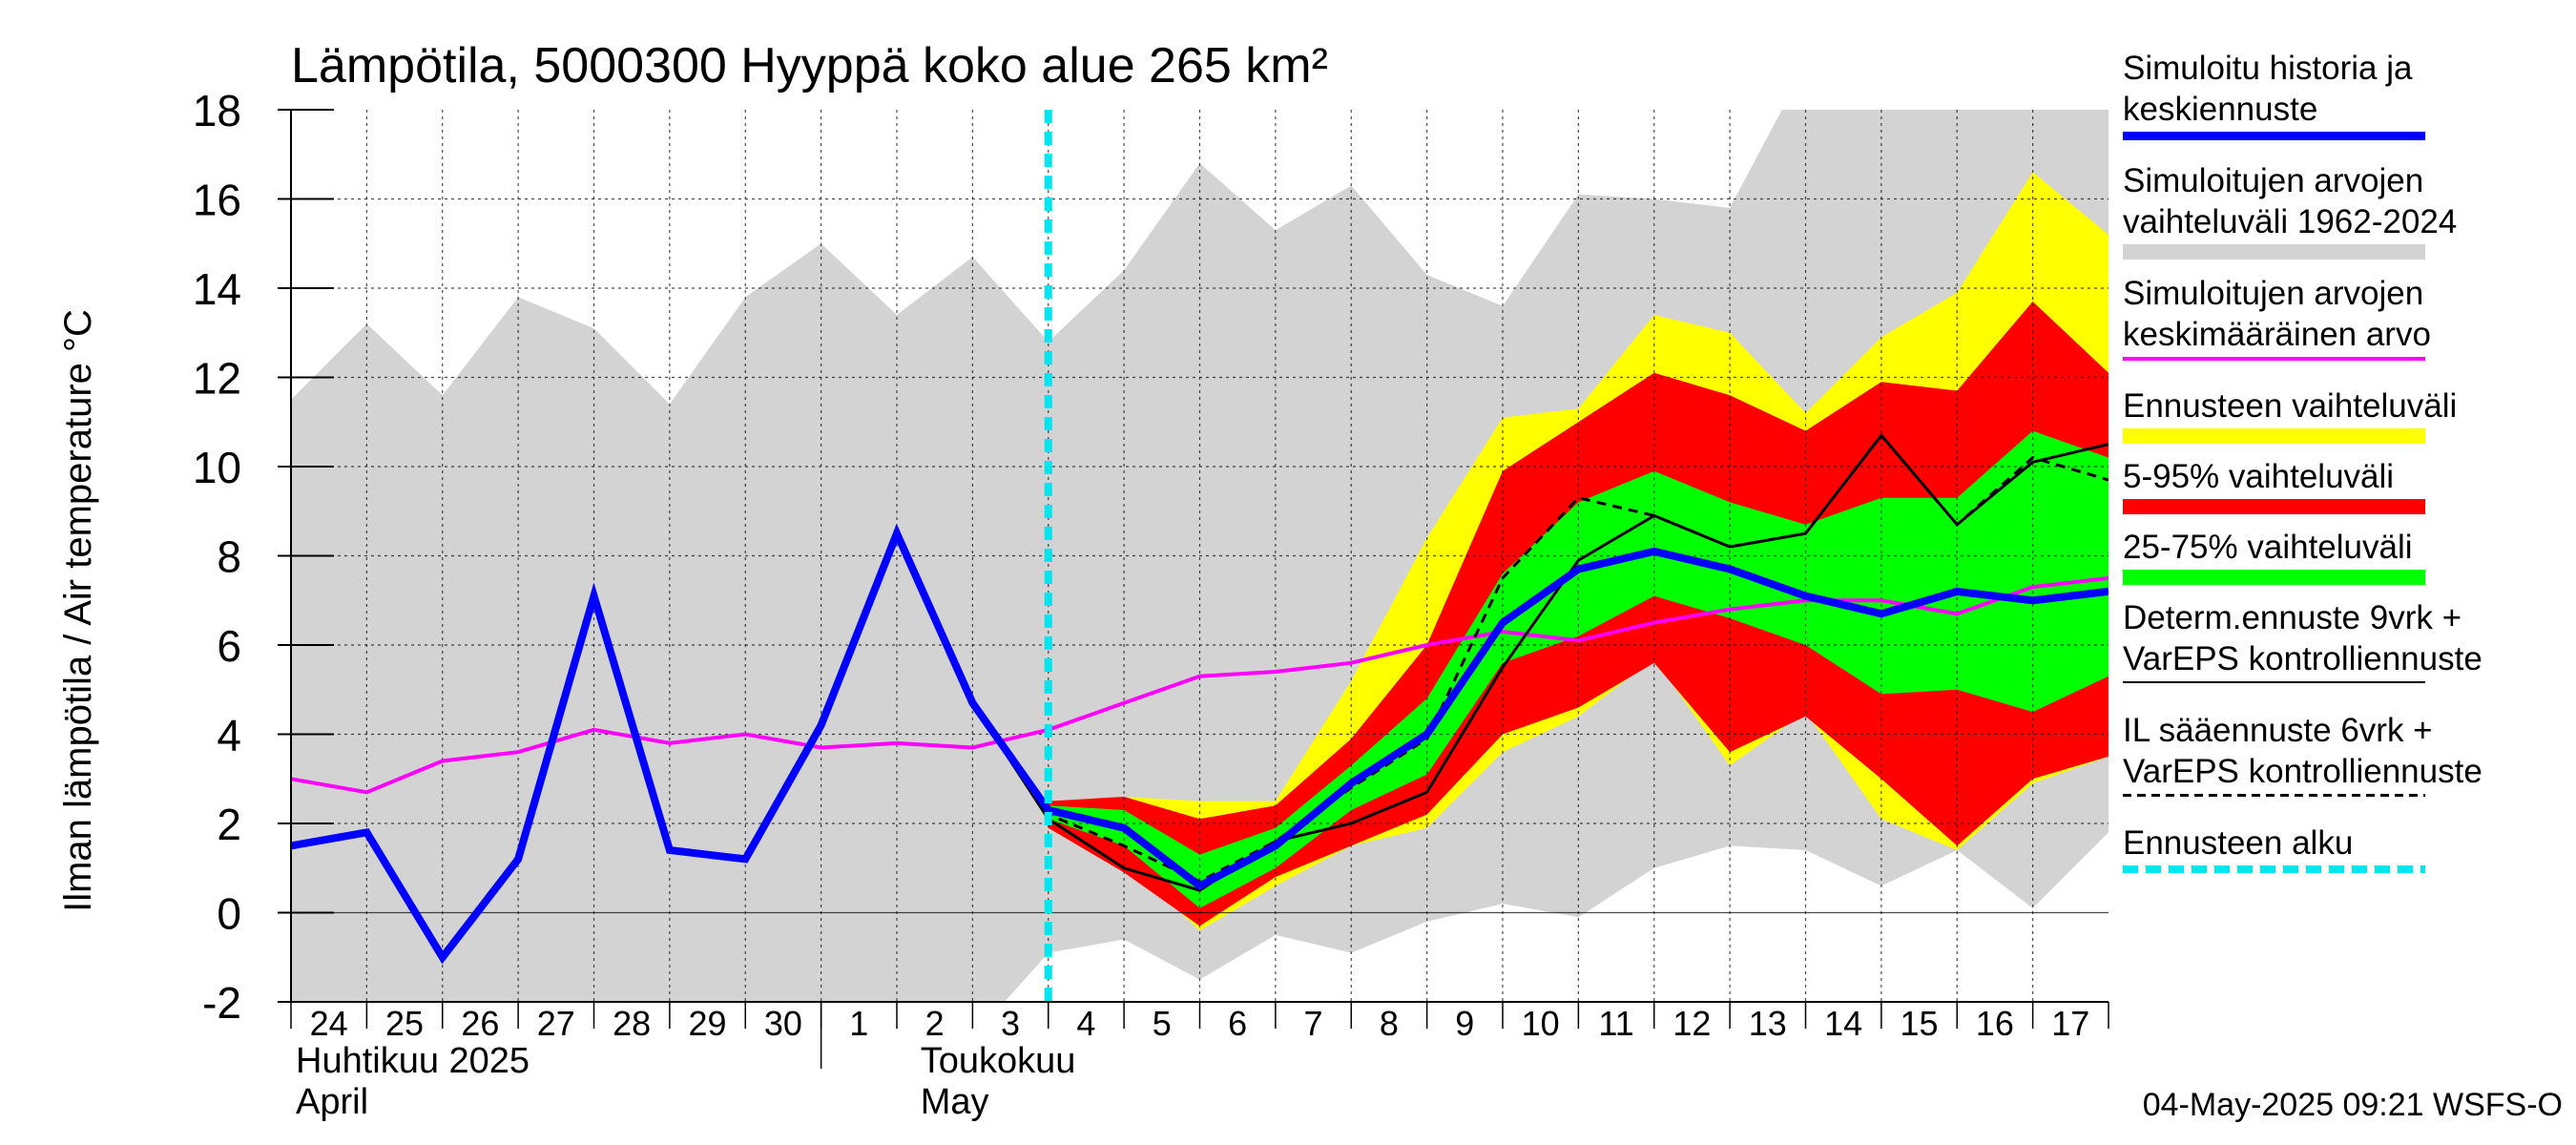 This screenshot has width=2576, height=1145. What do you see at coordinates (2290, 406) in the screenshot?
I see `legend-label: Ennusteen vaihteluväli` at bounding box center [2290, 406].